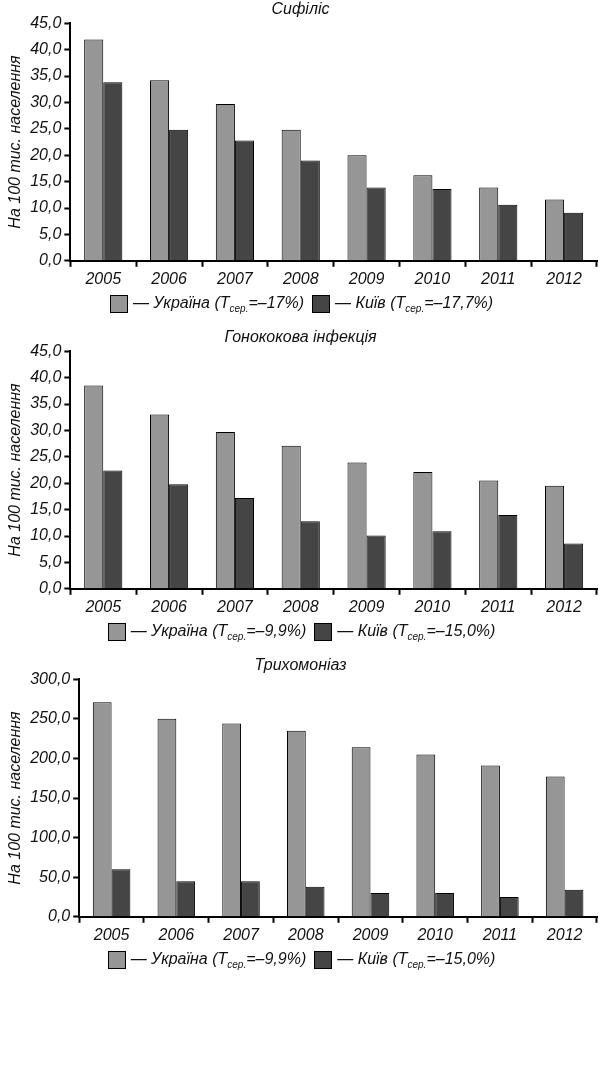 Image resolution: width=603 pixels, height=1074 pixels. I want to click on chart-title: Гонококова інфекція, so click(301, 337).